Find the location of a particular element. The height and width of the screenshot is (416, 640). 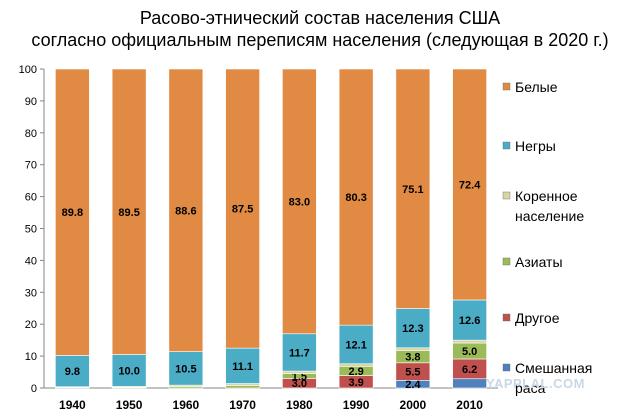

legend-label: Смешанная is located at coordinates (553, 368).